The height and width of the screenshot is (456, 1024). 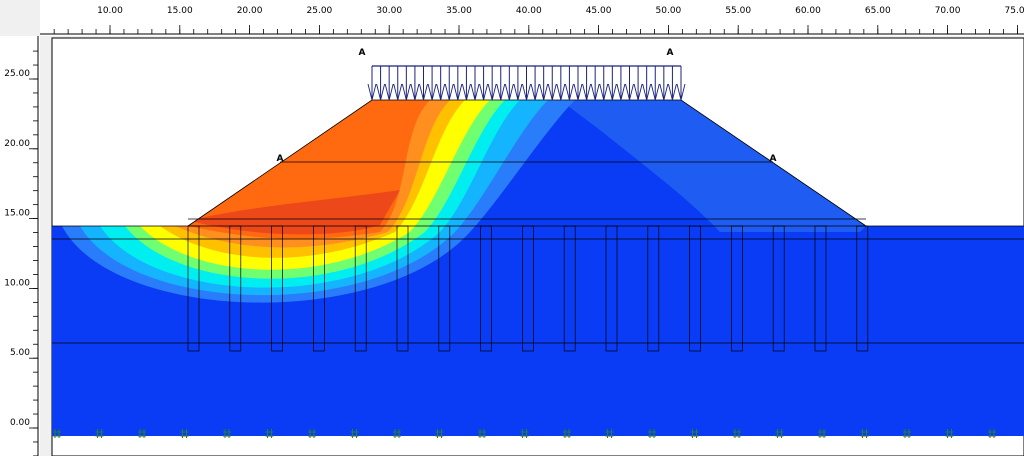 What do you see at coordinates (599, 11) in the screenshot?
I see `ruler-label: 45.00` at bounding box center [599, 11].